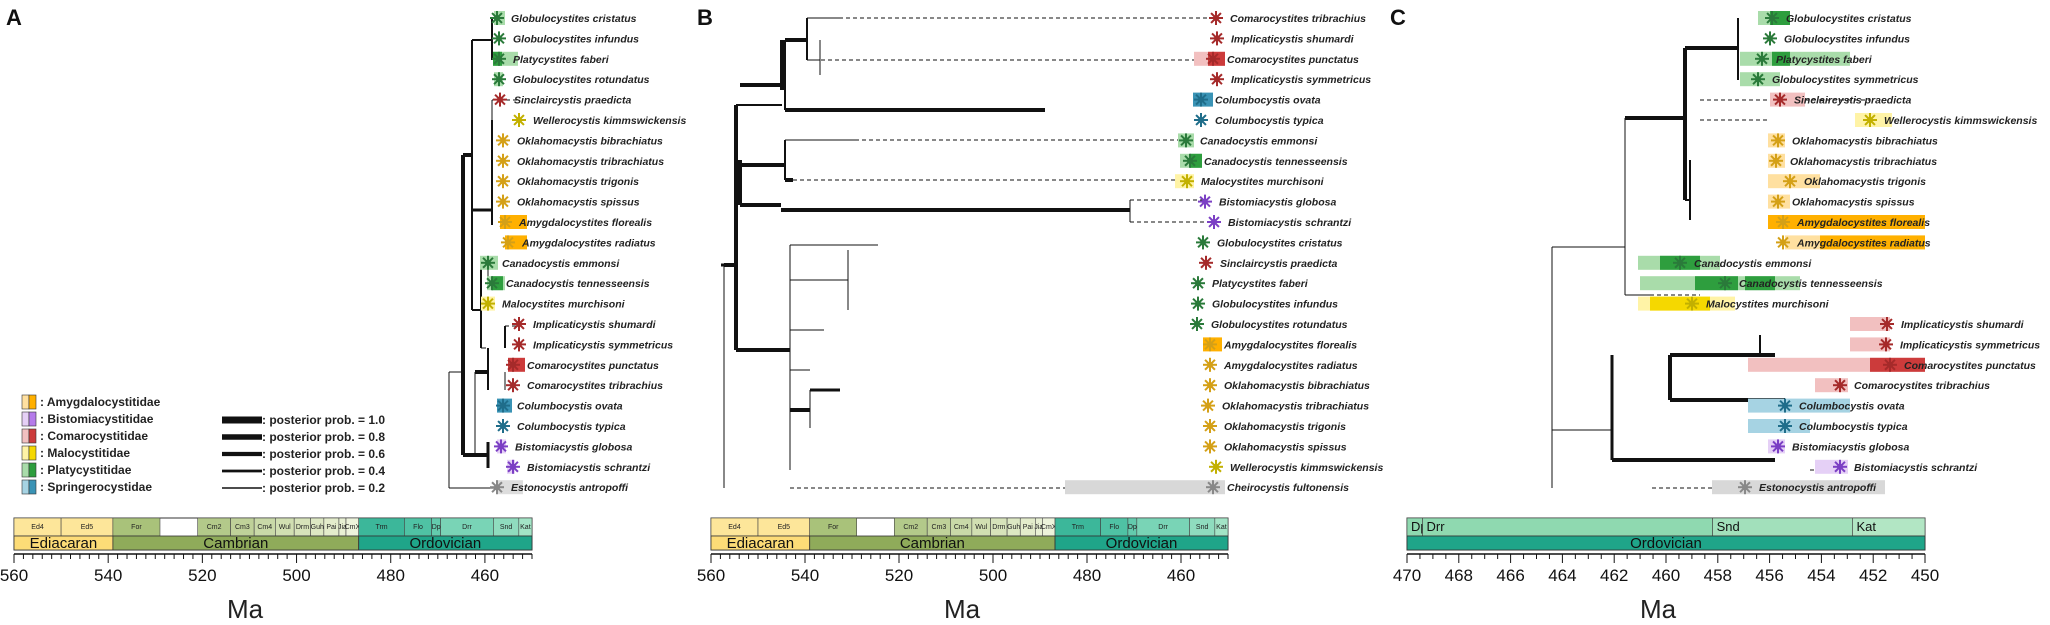 The height and width of the screenshot is (625, 2050). I want to click on taxon-label: Estonocystis antropoffi, so click(1818, 488).